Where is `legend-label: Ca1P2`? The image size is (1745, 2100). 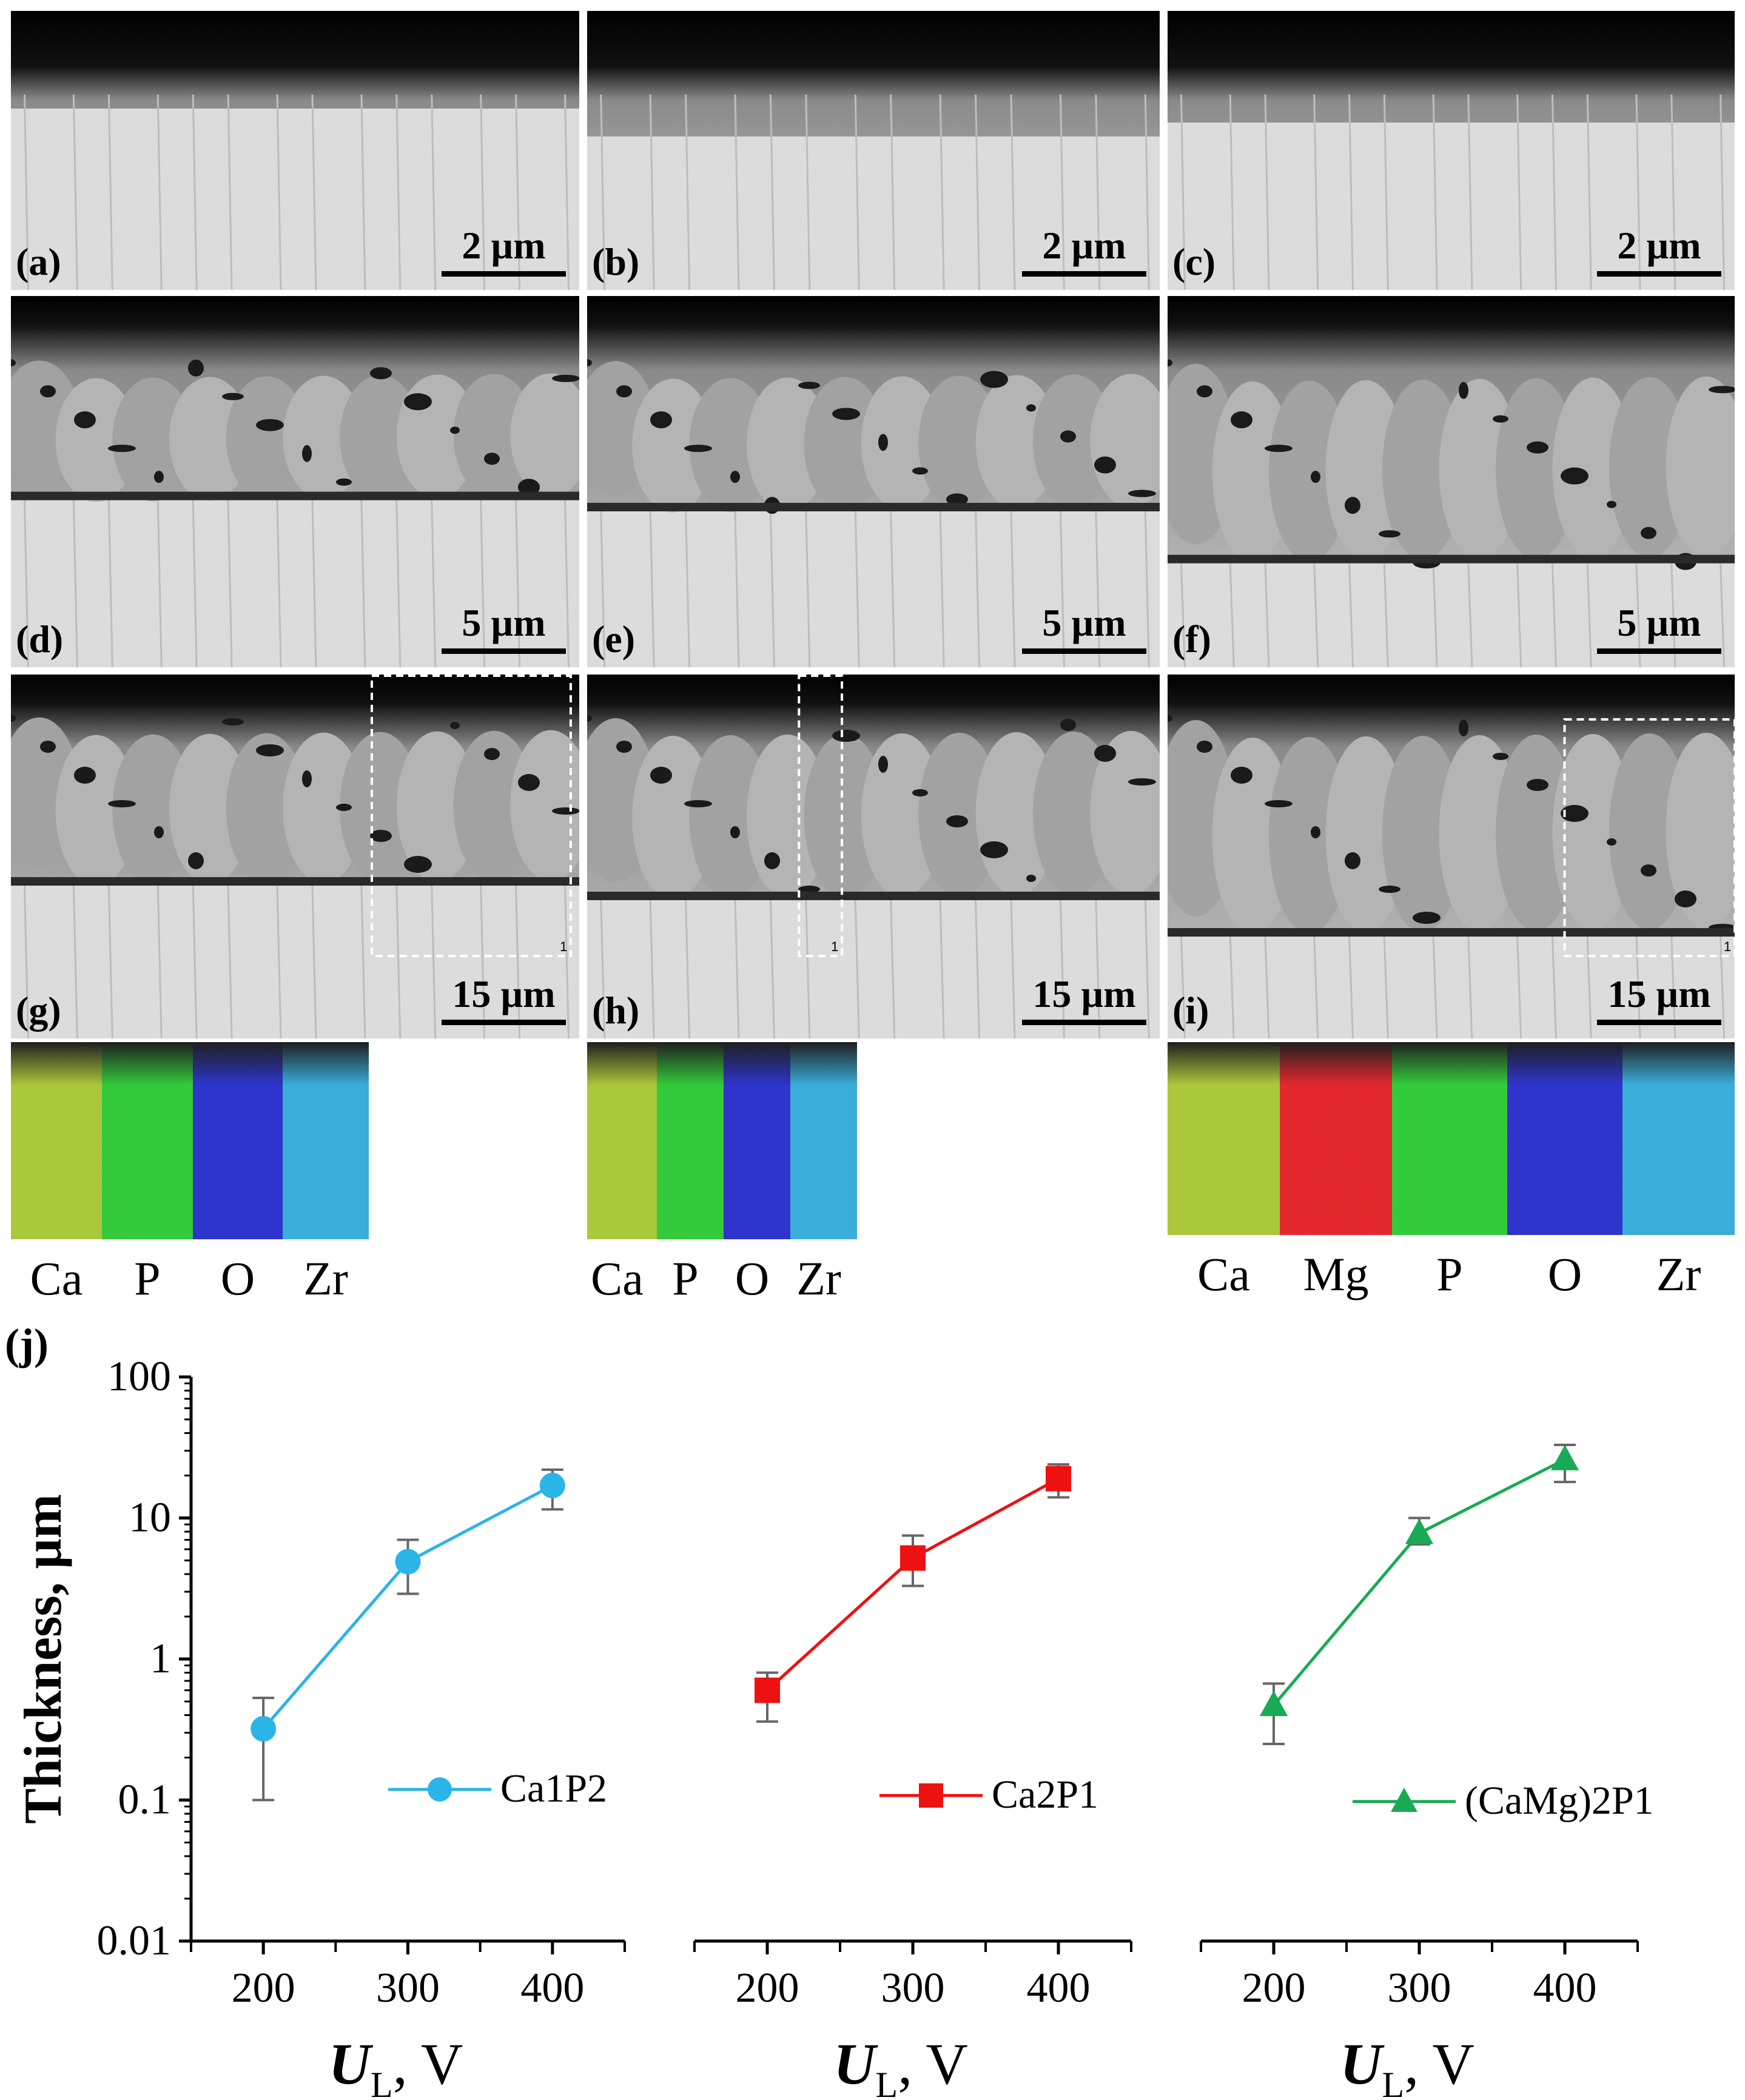 legend-label: Ca1P2 is located at coordinates (553, 1788).